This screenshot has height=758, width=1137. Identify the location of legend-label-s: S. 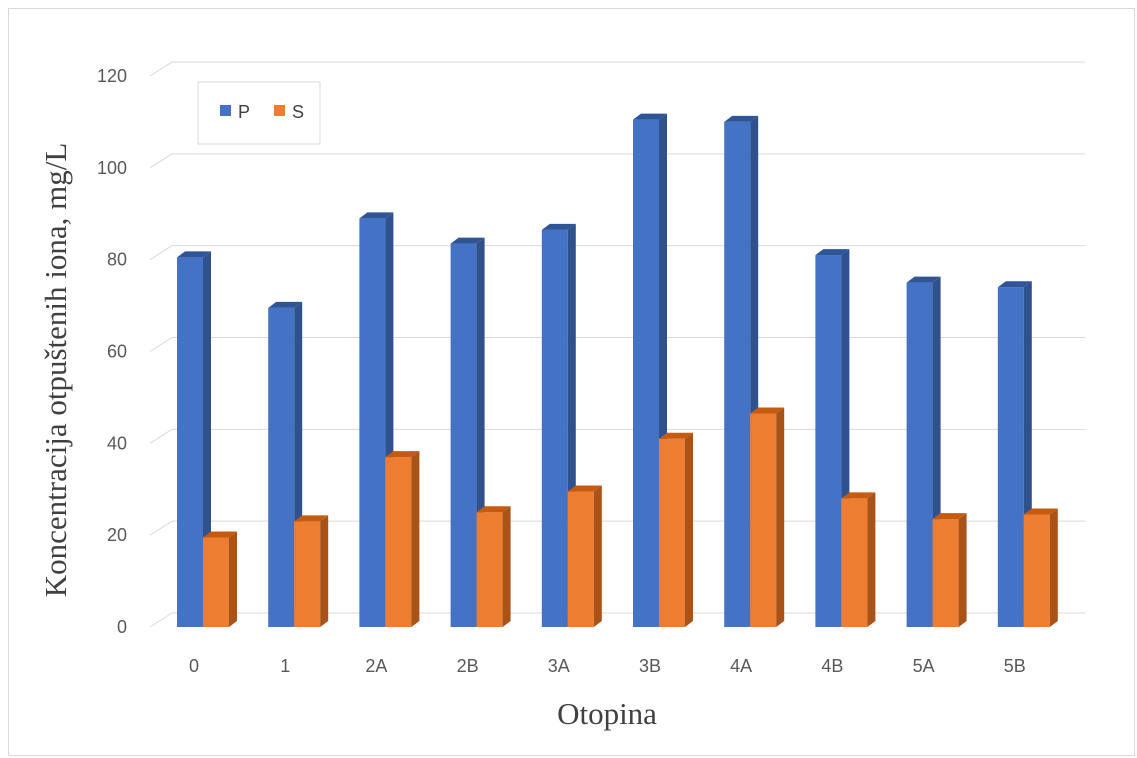
(298, 112).